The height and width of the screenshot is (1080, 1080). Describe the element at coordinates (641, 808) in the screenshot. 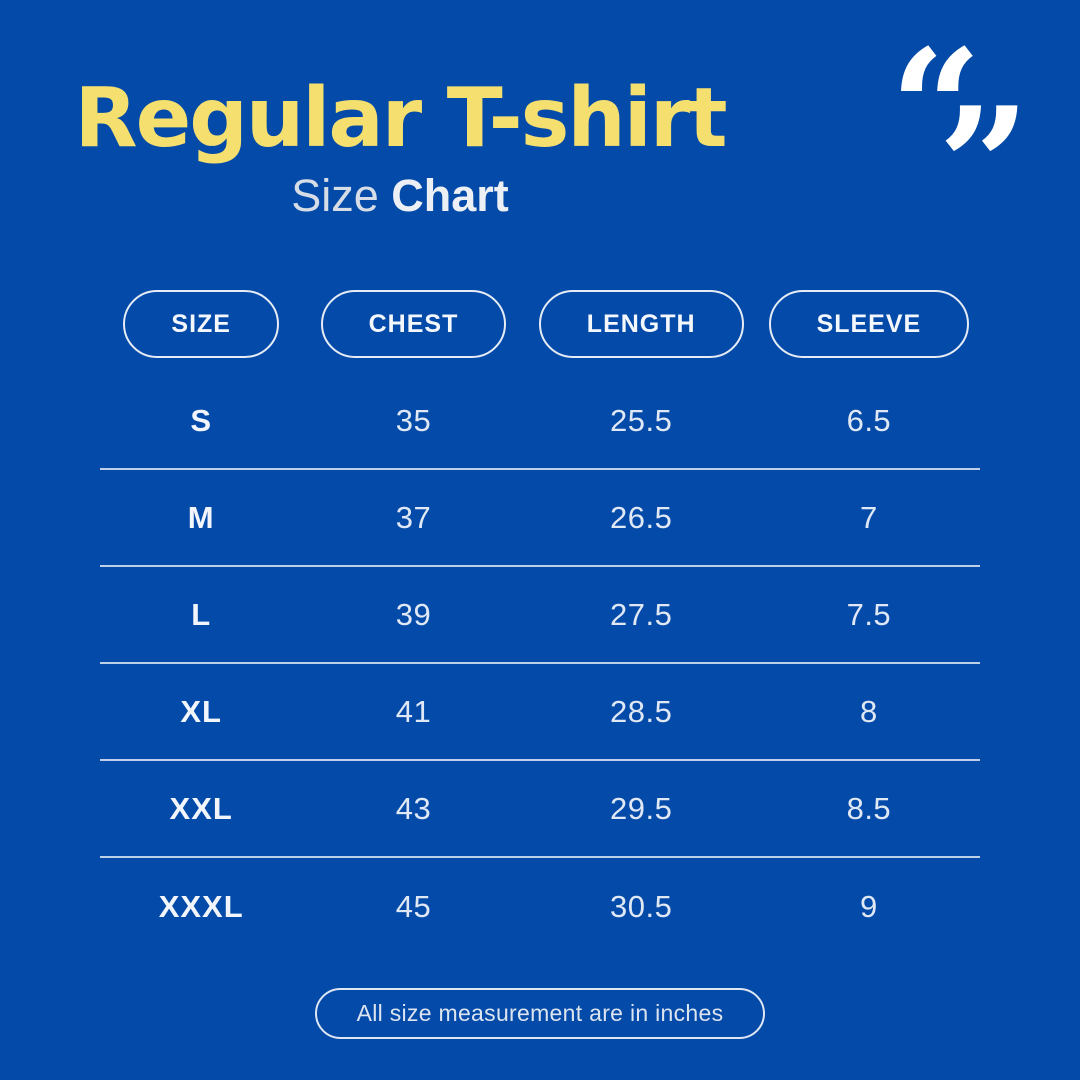

I see `cell-length: 29.5` at that location.